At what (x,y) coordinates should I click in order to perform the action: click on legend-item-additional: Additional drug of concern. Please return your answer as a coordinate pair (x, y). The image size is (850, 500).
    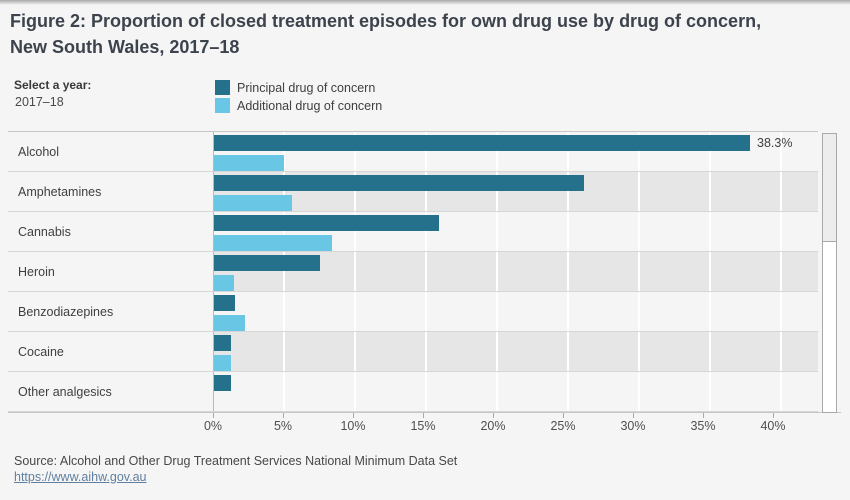
    Looking at the image, I should click on (298, 105).